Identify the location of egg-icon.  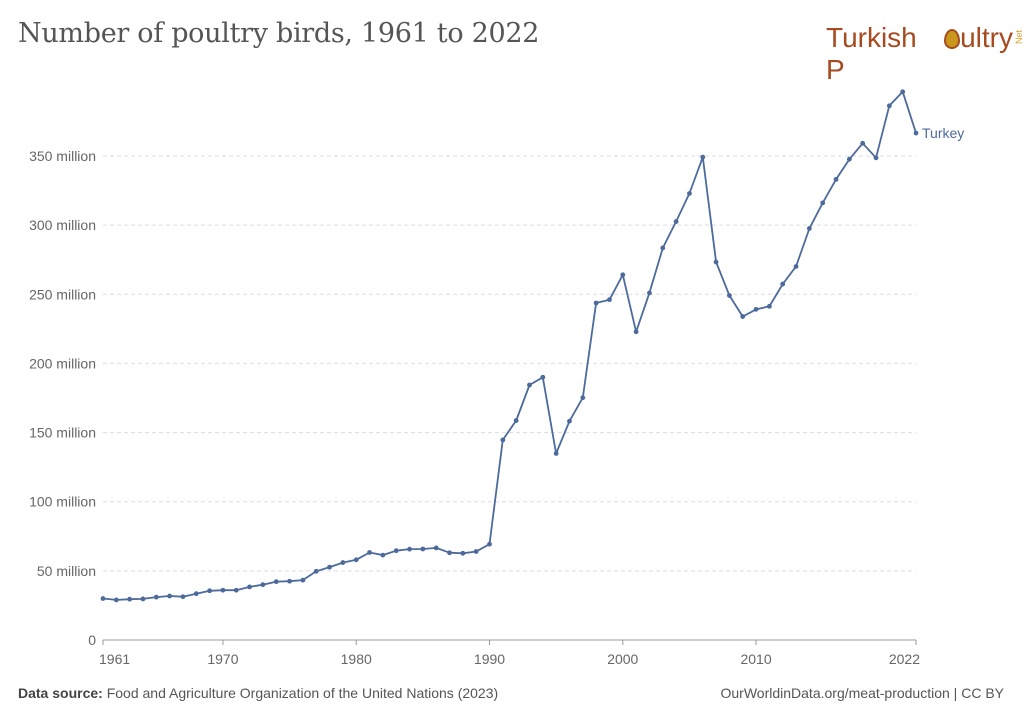
(952, 39).